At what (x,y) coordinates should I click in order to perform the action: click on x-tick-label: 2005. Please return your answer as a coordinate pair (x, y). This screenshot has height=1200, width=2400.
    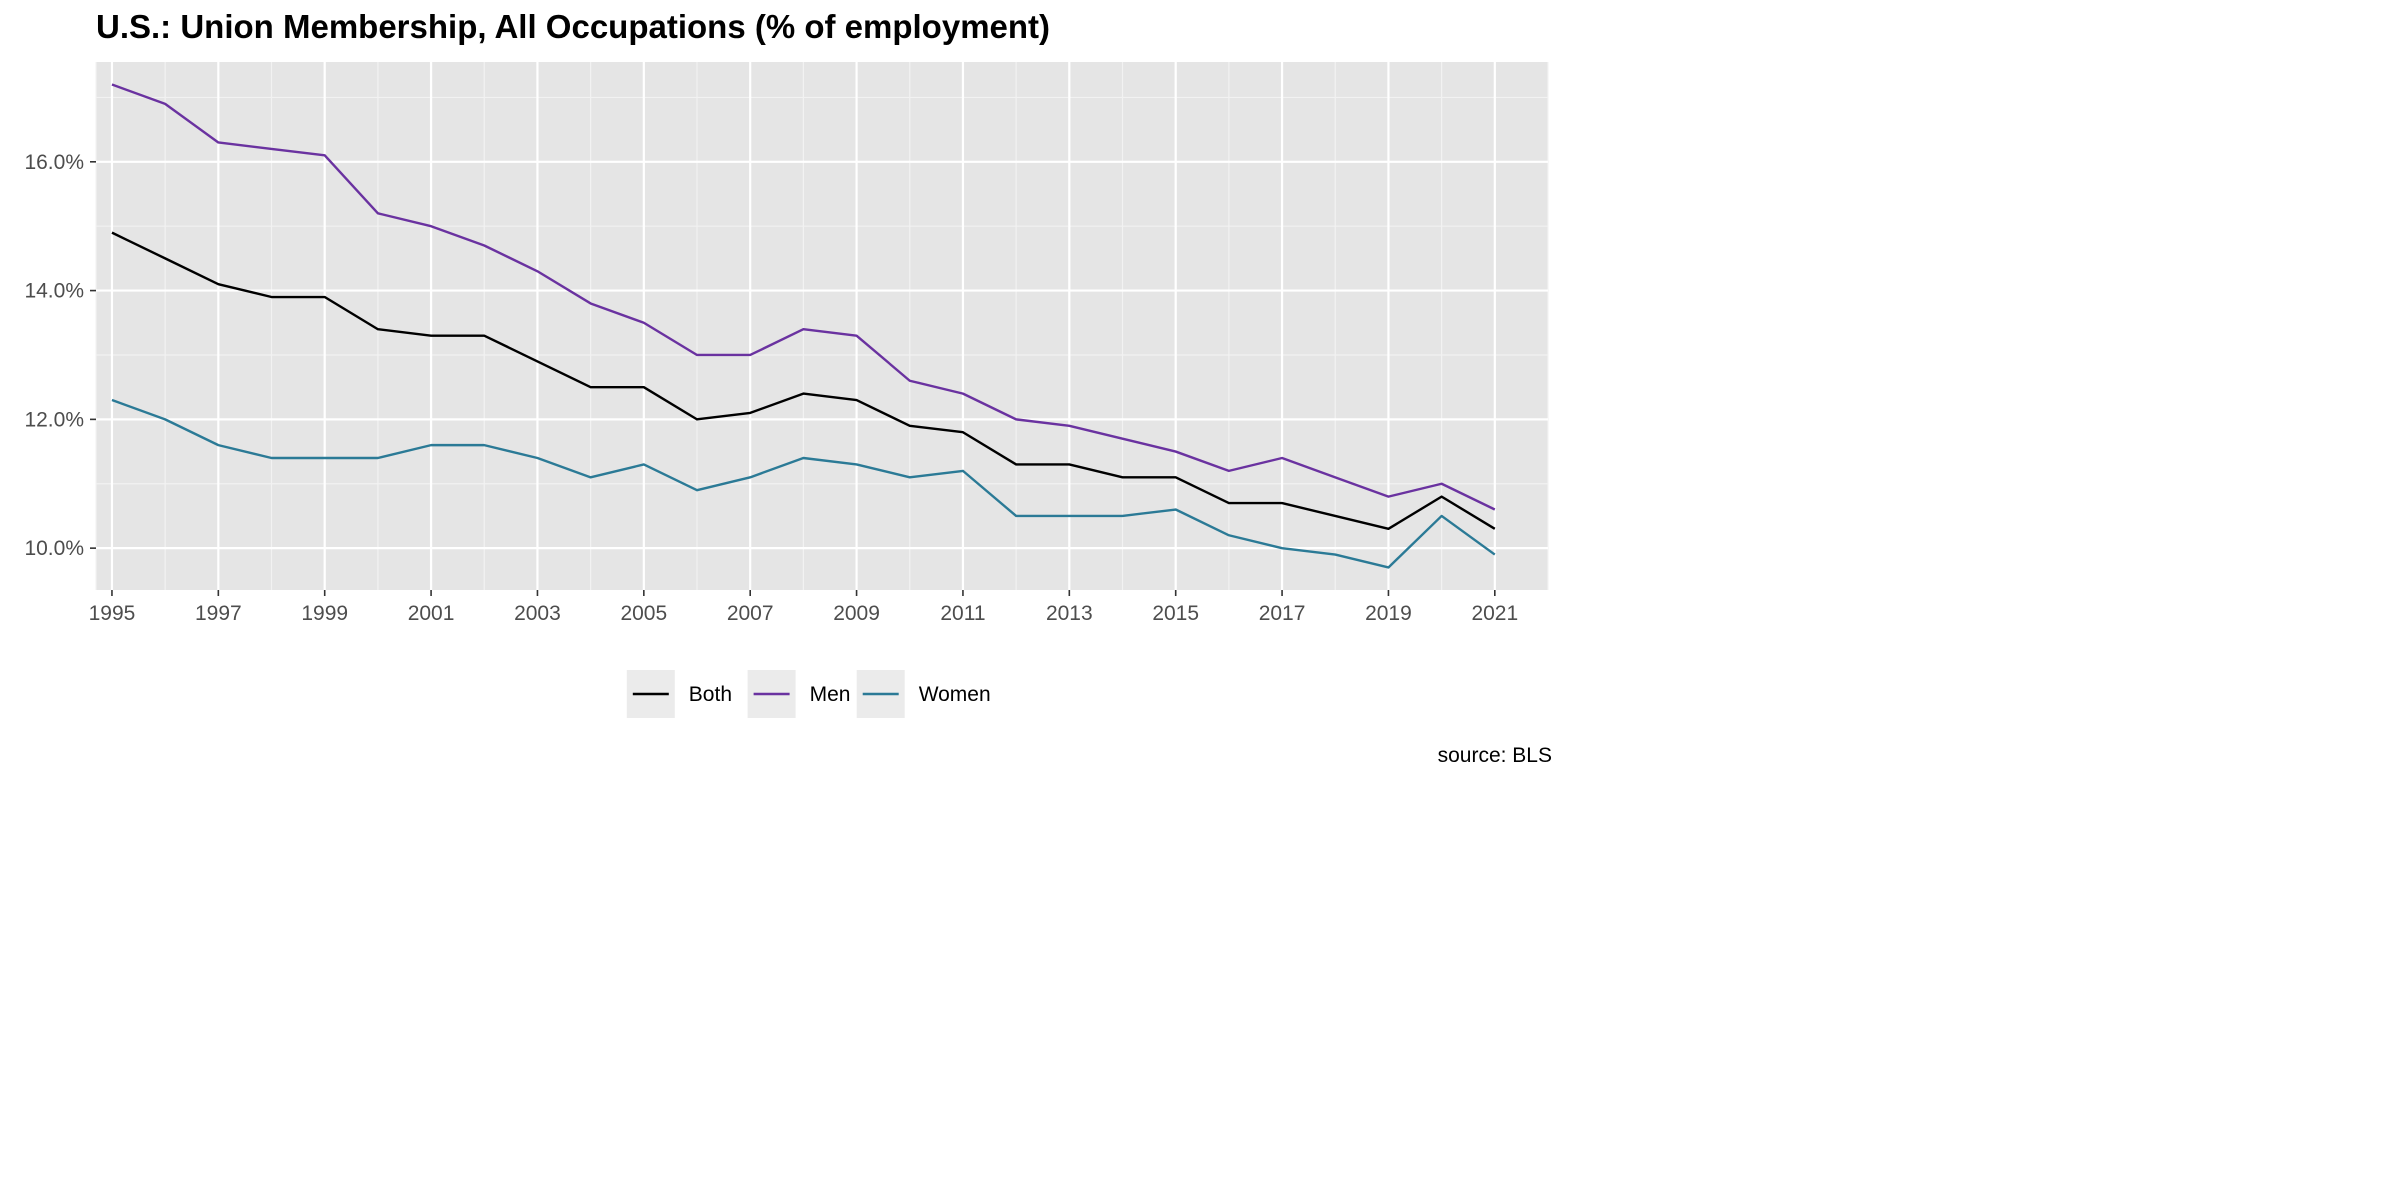
    Looking at the image, I should click on (643, 613).